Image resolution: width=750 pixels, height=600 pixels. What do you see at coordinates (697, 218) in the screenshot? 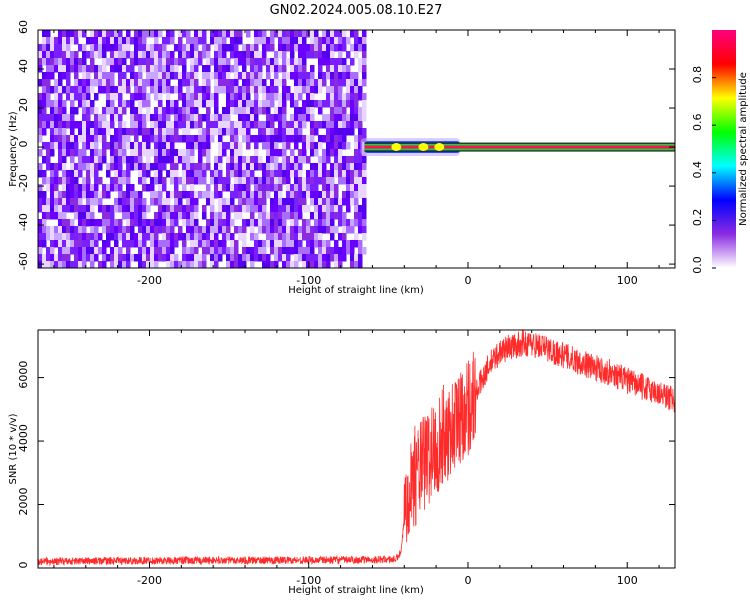
I see `colorbar-tick-label: 0.2` at bounding box center [697, 218].